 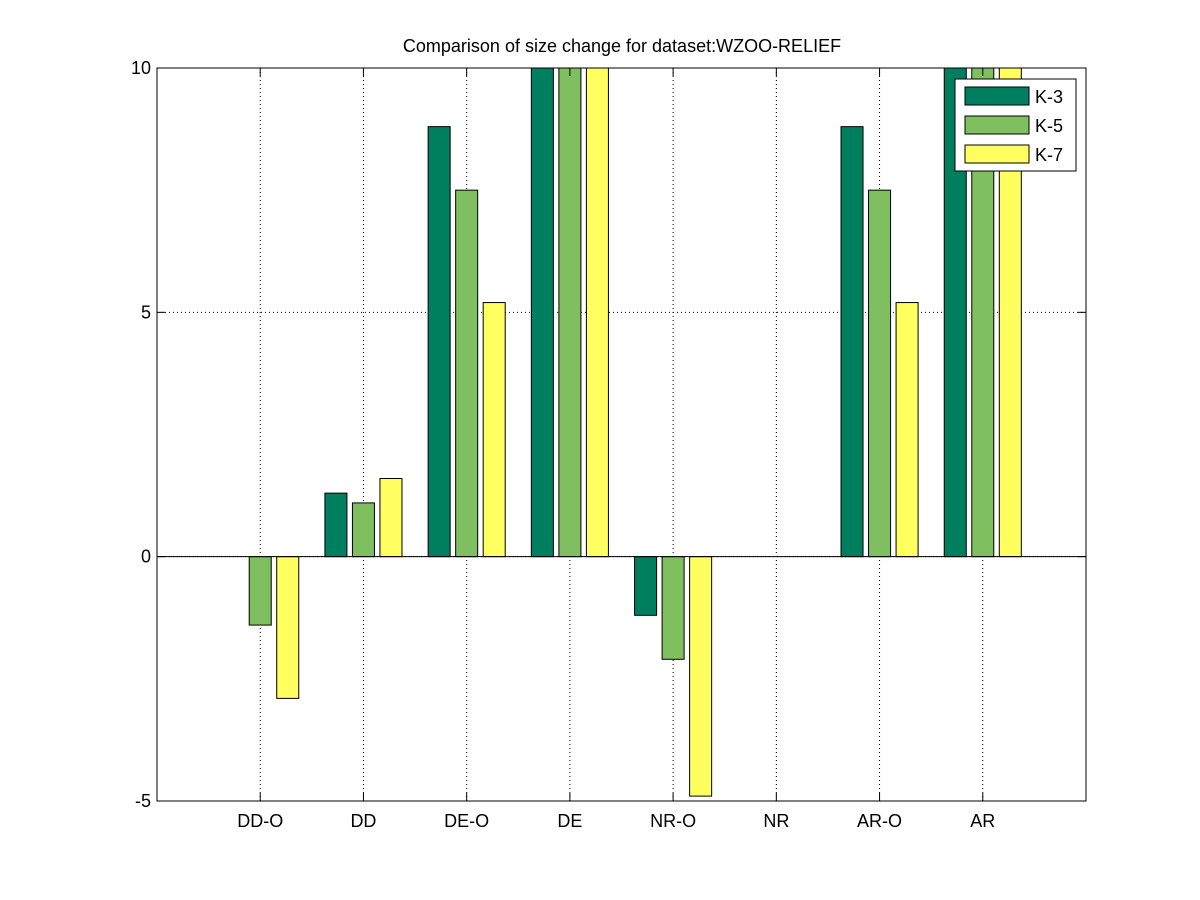 I want to click on x-tick-label: DD-O, so click(x=260, y=821).